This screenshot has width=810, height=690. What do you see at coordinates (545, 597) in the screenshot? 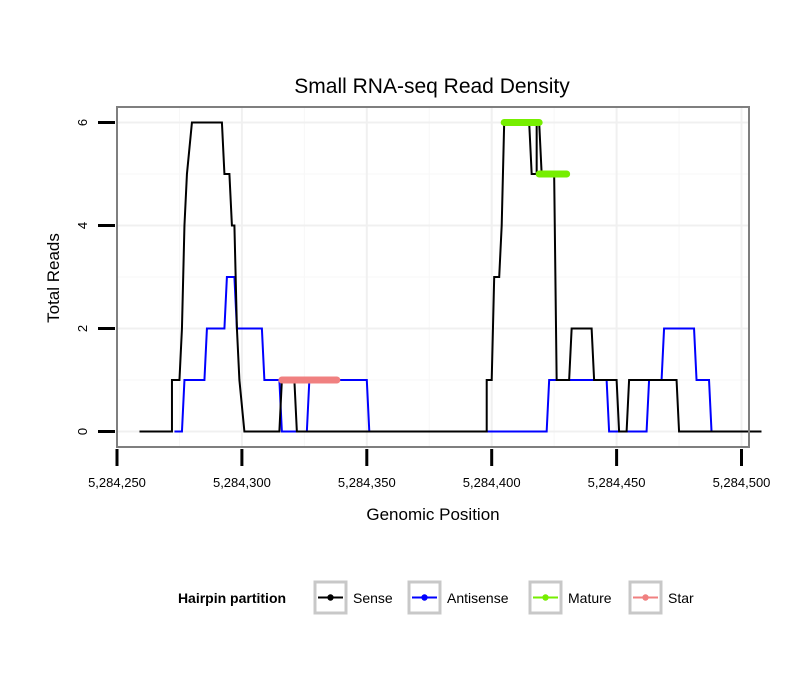
I see `legend-key-dot-mature` at bounding box center [545, 597].